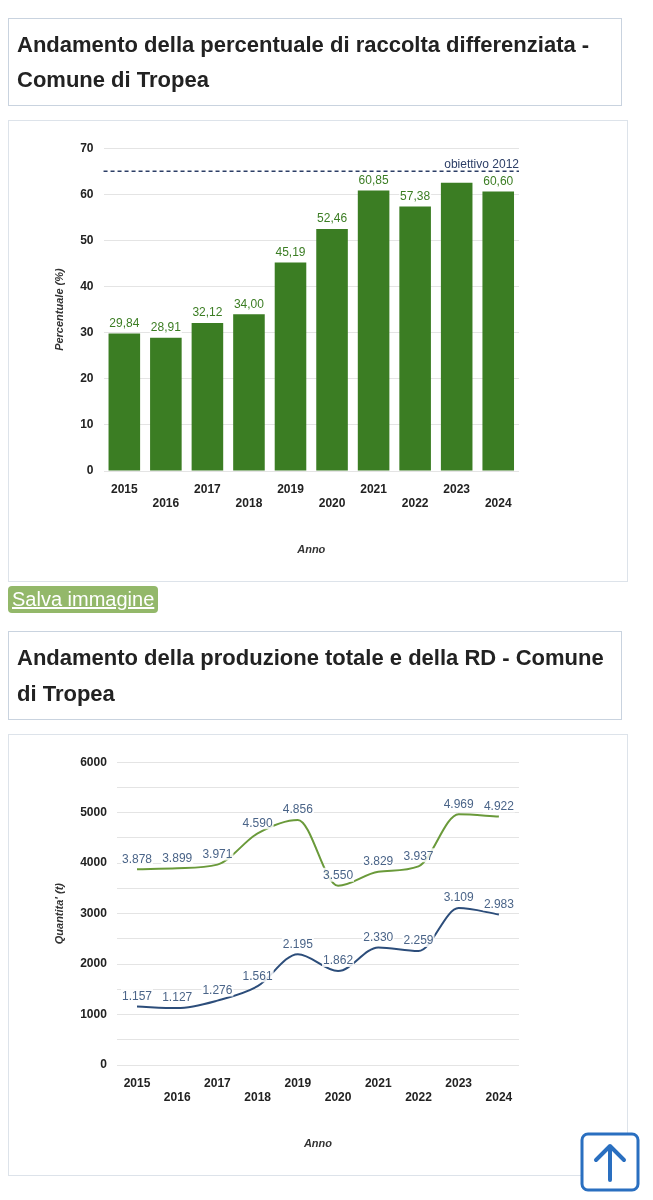 Image resolution: width=653 pixels, height=1200 pixels. Describe the element at coordinates (94, 963) in the screenshot. I see `y-tick-label: 2000` at that location.